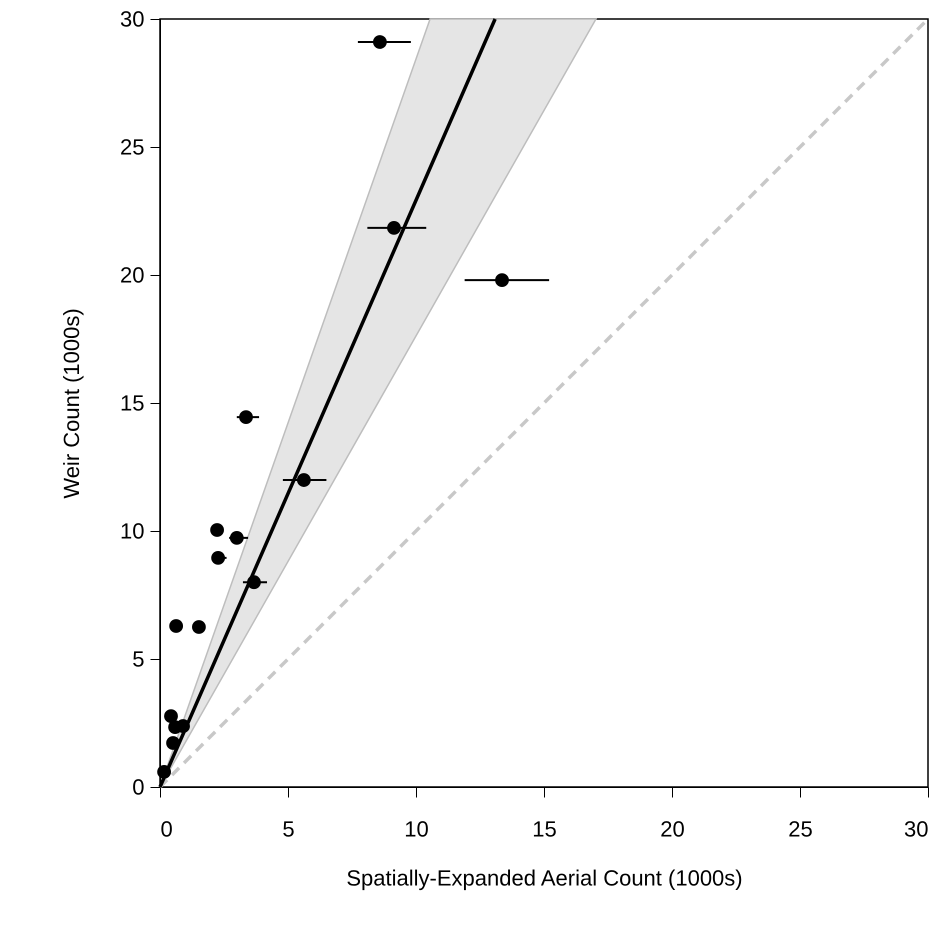  What do you see at coordinates (288, 829) in the screenshot?
I see `x-tick-label: 5` at bounding box center [288, 829].